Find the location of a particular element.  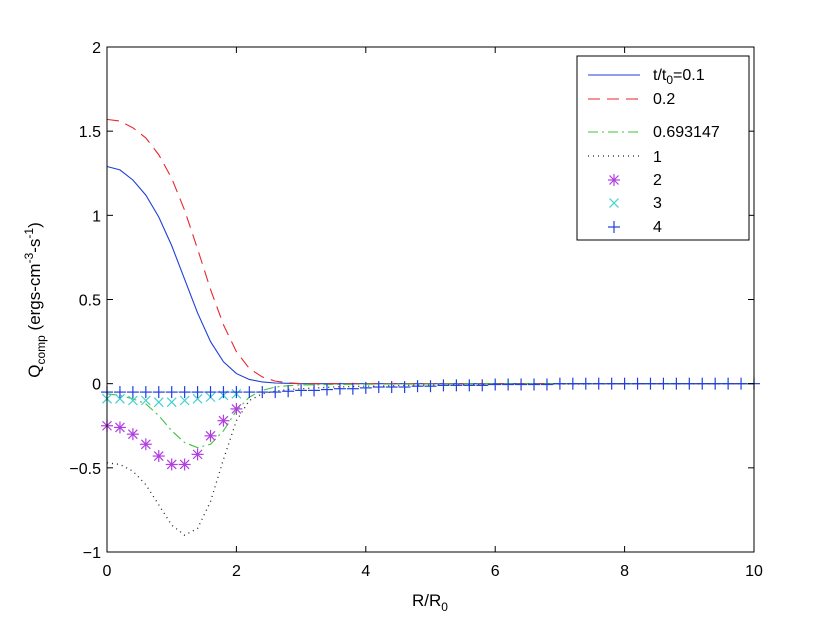

legend: t/t0=0.1 0.2 0.693147 1 2 3 4 is located at coordinates (663, 148).